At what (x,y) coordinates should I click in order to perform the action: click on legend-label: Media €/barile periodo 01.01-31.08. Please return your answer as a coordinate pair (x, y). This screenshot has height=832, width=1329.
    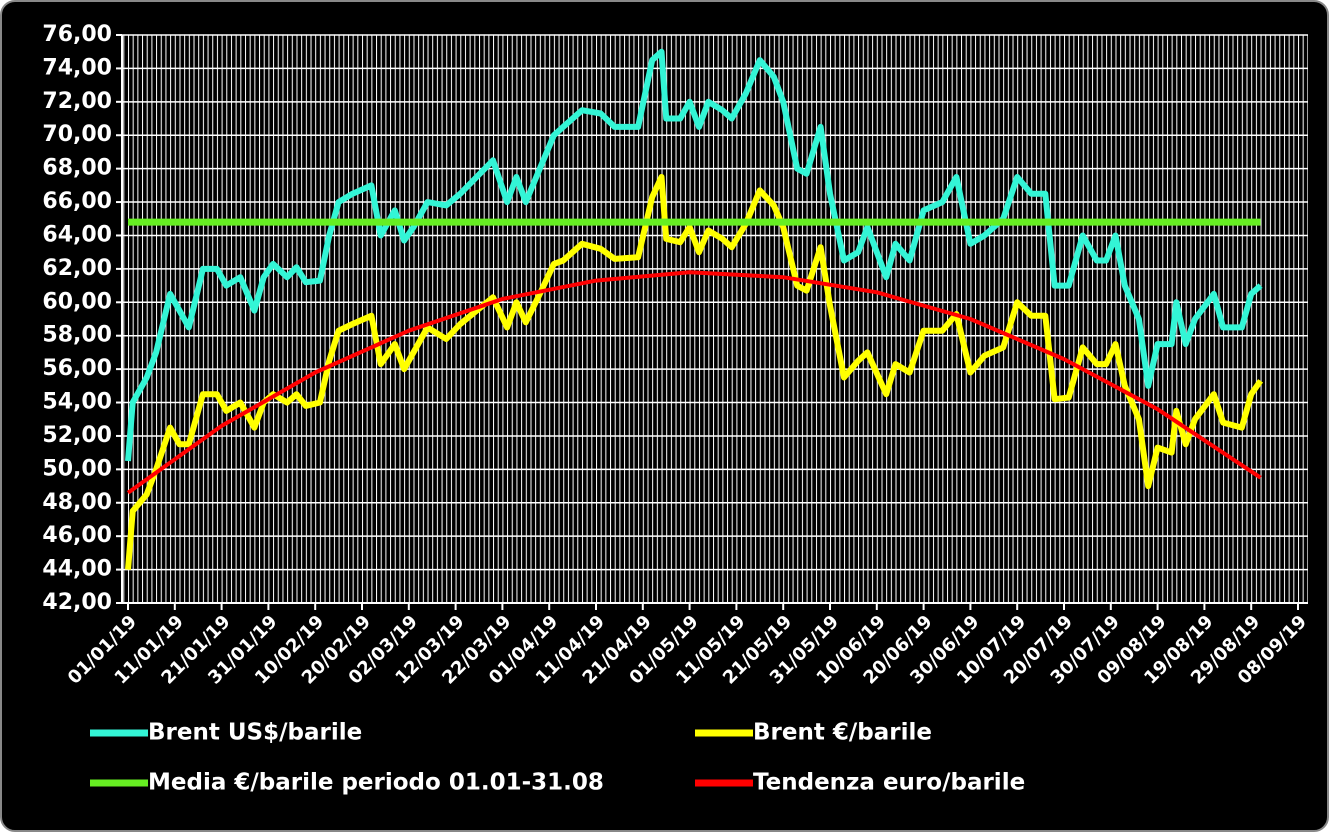
    Looking at the image, I should click on (376, 783).